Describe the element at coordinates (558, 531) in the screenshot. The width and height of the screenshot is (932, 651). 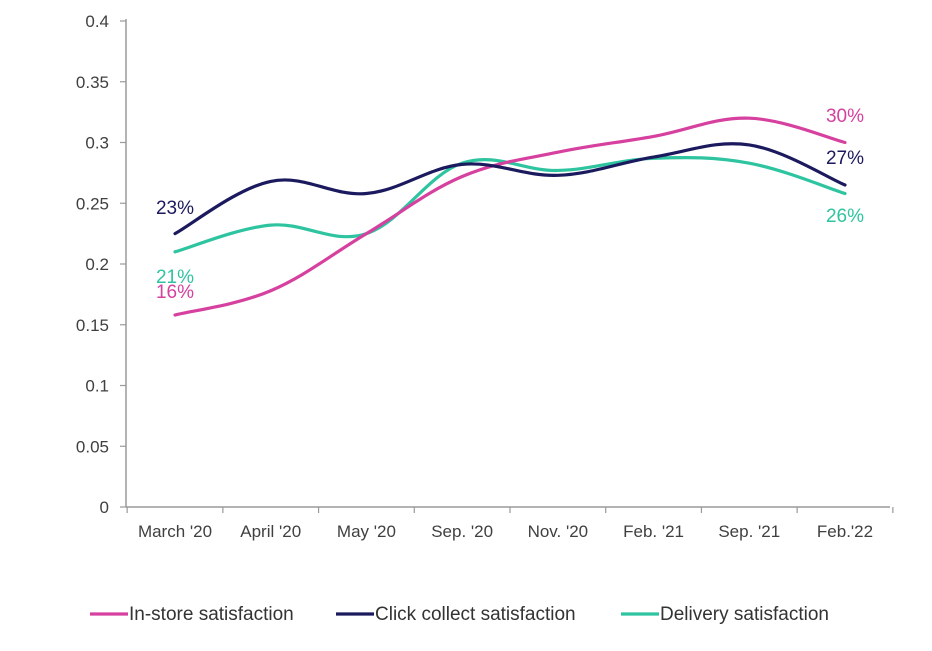
I see `x-tick-label: Nov. '20` at that location.